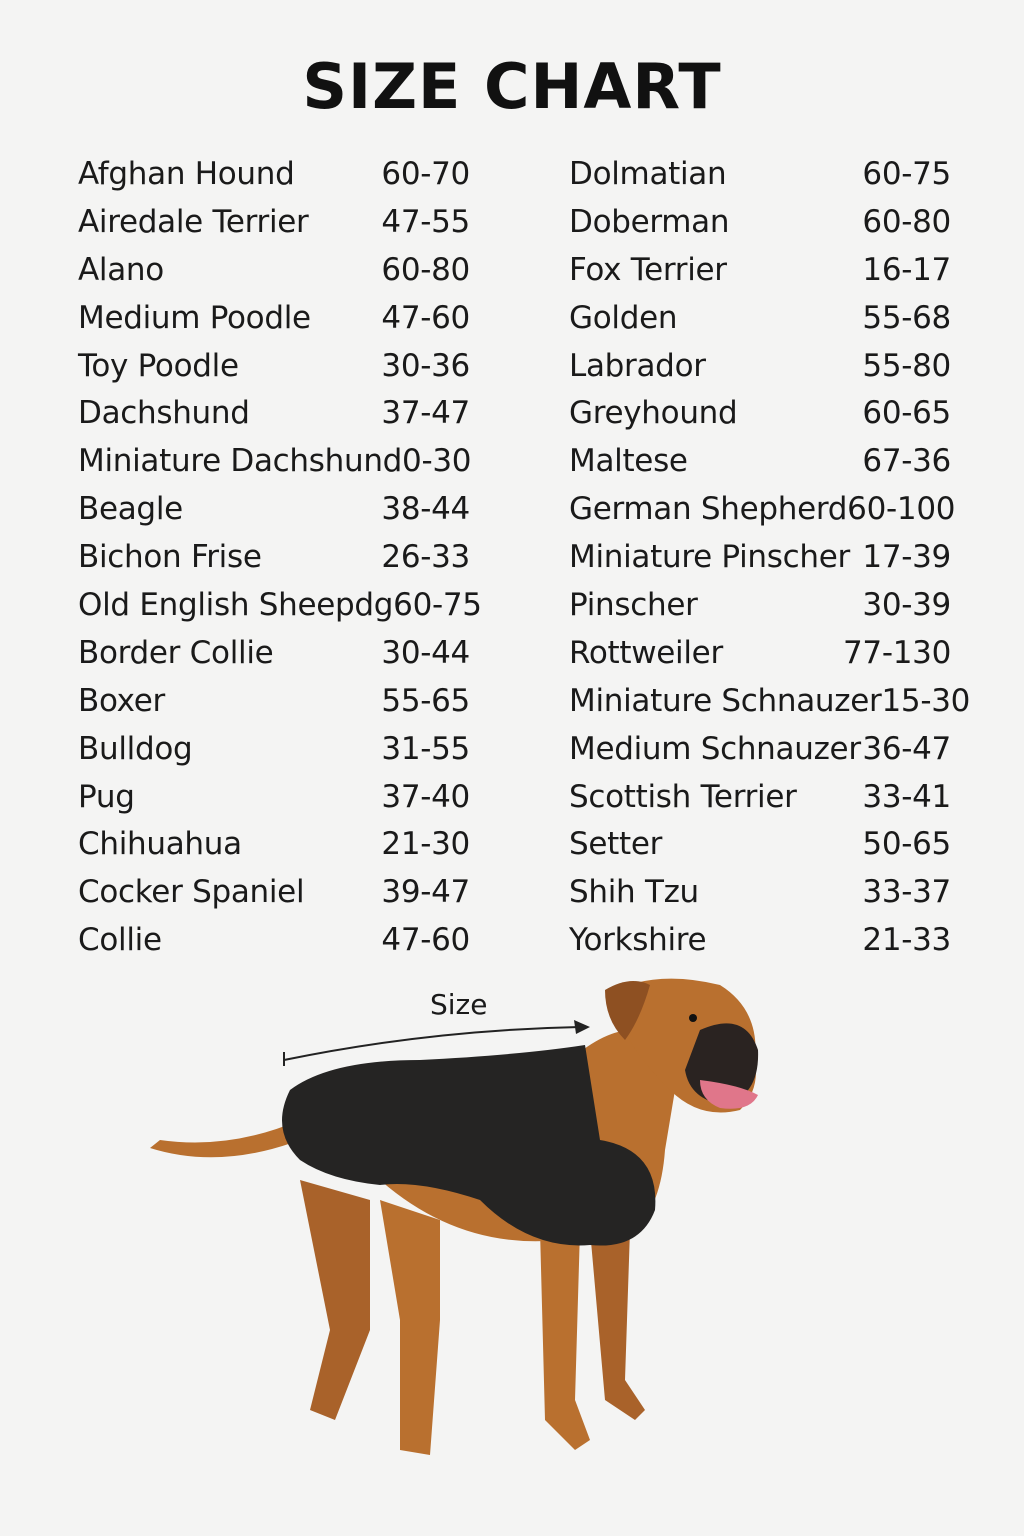 The height and width of the screenshot is (1536, 1024). Describe the element at coordinates (906, 557) in the screenshot. I see `size-range: 17-39` at that location.